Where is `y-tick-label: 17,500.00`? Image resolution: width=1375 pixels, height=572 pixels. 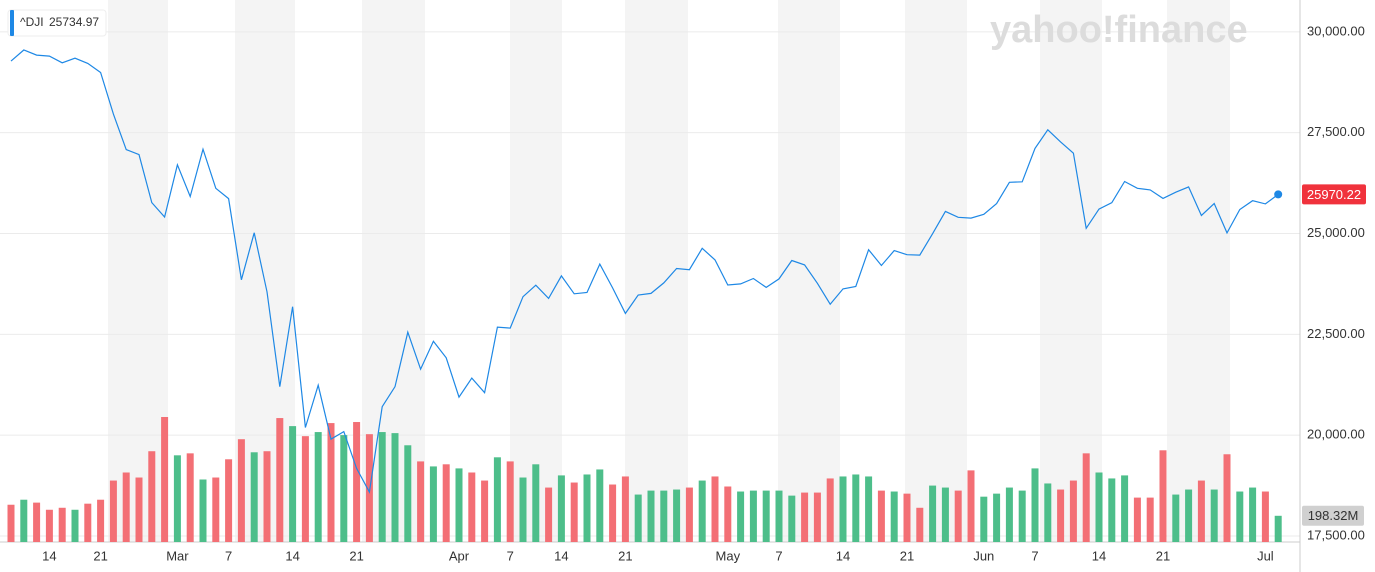
y-tick-label: 17,500.00 is located at coordinates (1336, 534).